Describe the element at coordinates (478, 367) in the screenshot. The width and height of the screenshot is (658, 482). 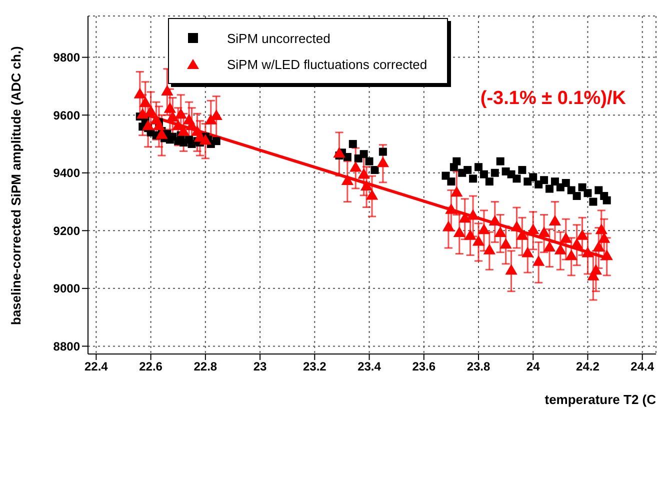
I see `x-tick-label: 23.8` at that location.